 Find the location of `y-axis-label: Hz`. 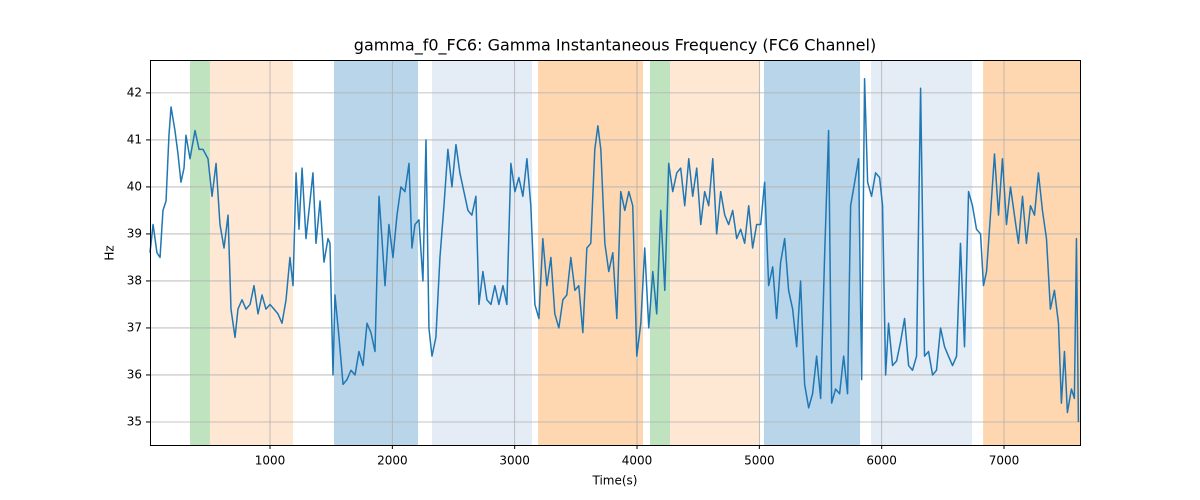

y-axis-label: Hz is located at coordinates (110, 252).